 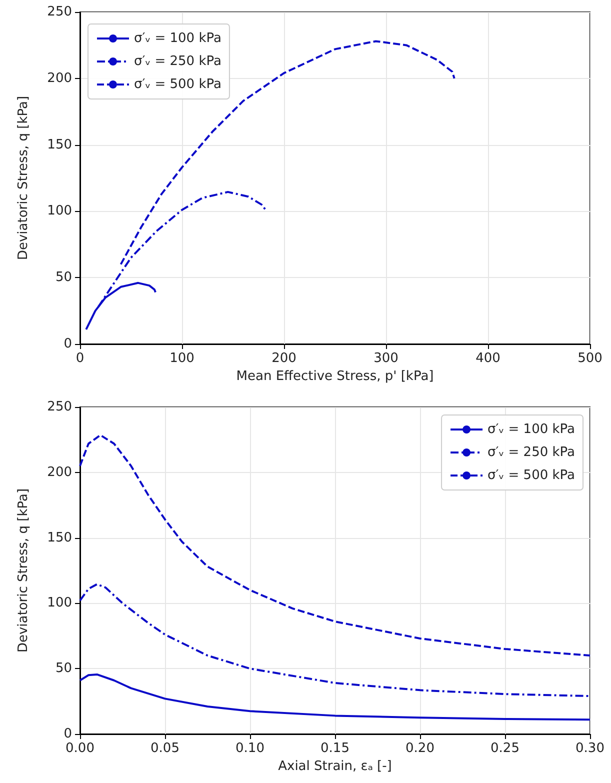 I want to click on x-tick-label: 500, so click(x=590, y=358).